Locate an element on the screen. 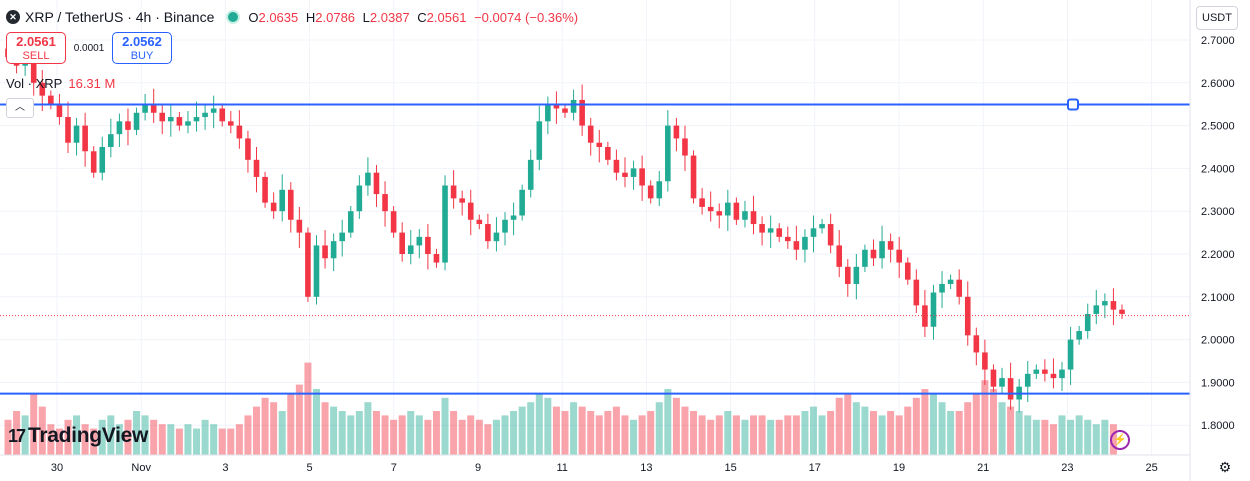 The image size is (1250, 481). tradingview-logo: 17 TradingView is located at coordinates (78, 436).